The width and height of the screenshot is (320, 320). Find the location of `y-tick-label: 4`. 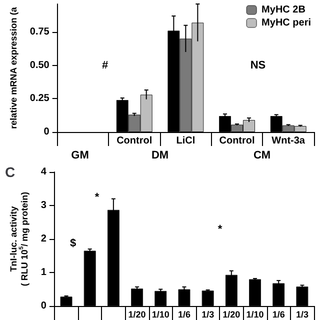

y-tick-label: 4 is located at coordinates (43, 172).